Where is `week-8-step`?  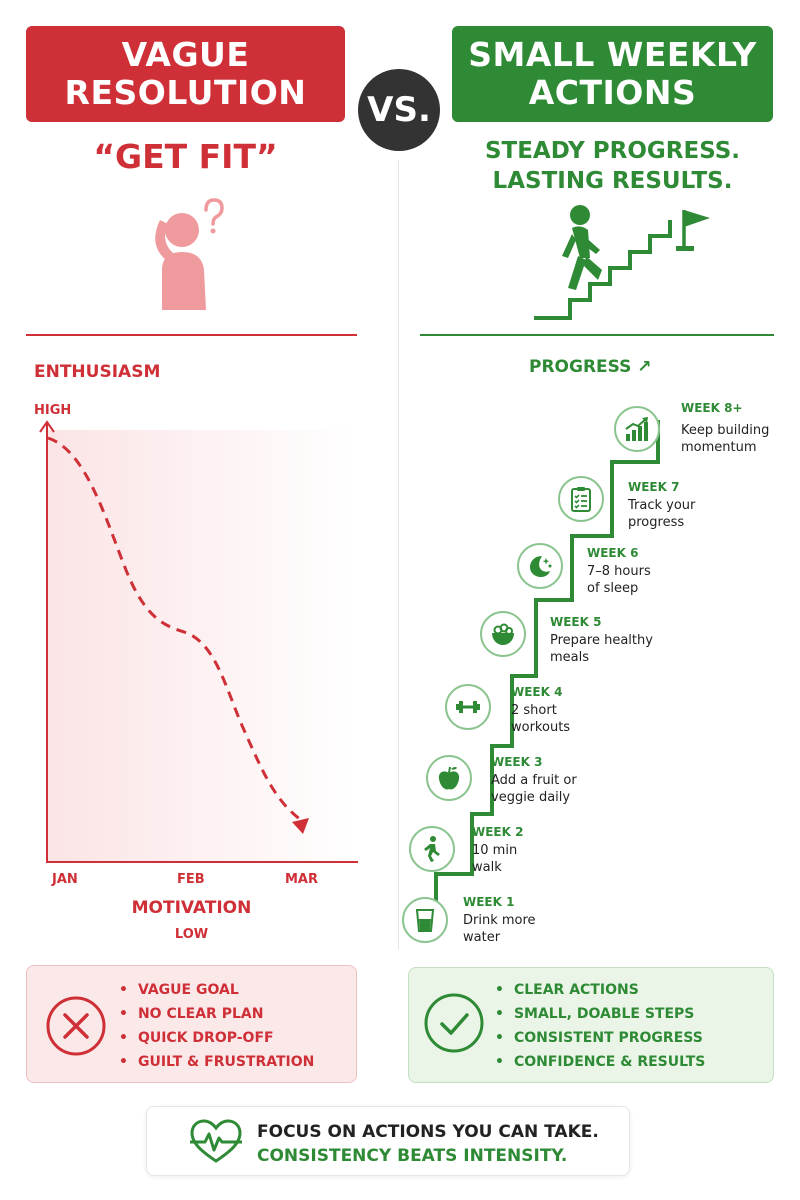 week-8-step is located at coordinates (637, 429).